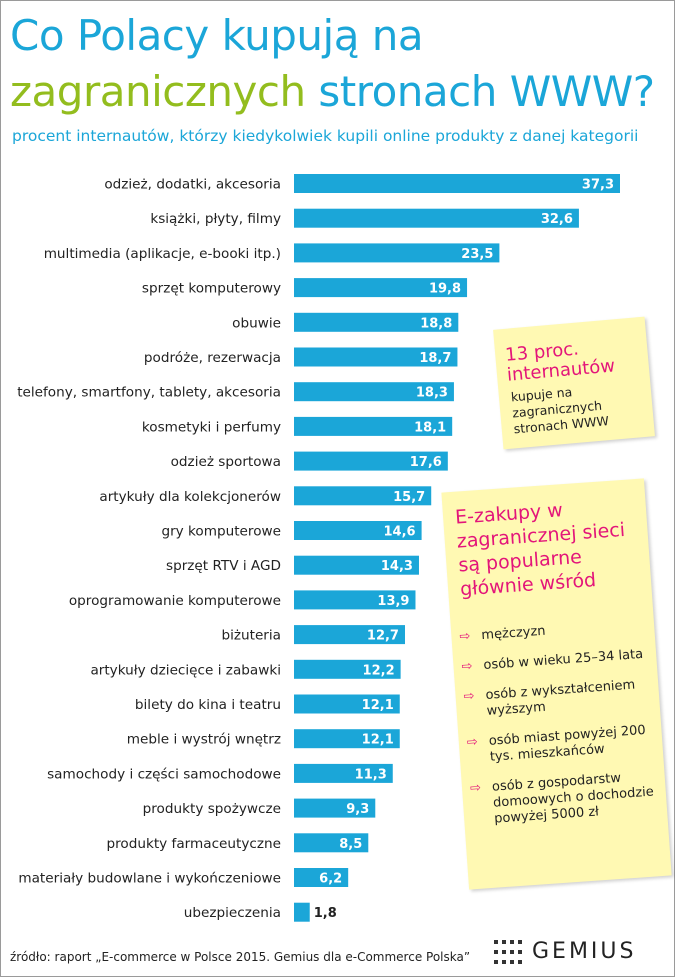 This screenshot has width=675, height=977. Describe the element at coordinates (190, 497) in the screenshot. I see `category-label: artykuły dla kolekcjonerów` at that location.